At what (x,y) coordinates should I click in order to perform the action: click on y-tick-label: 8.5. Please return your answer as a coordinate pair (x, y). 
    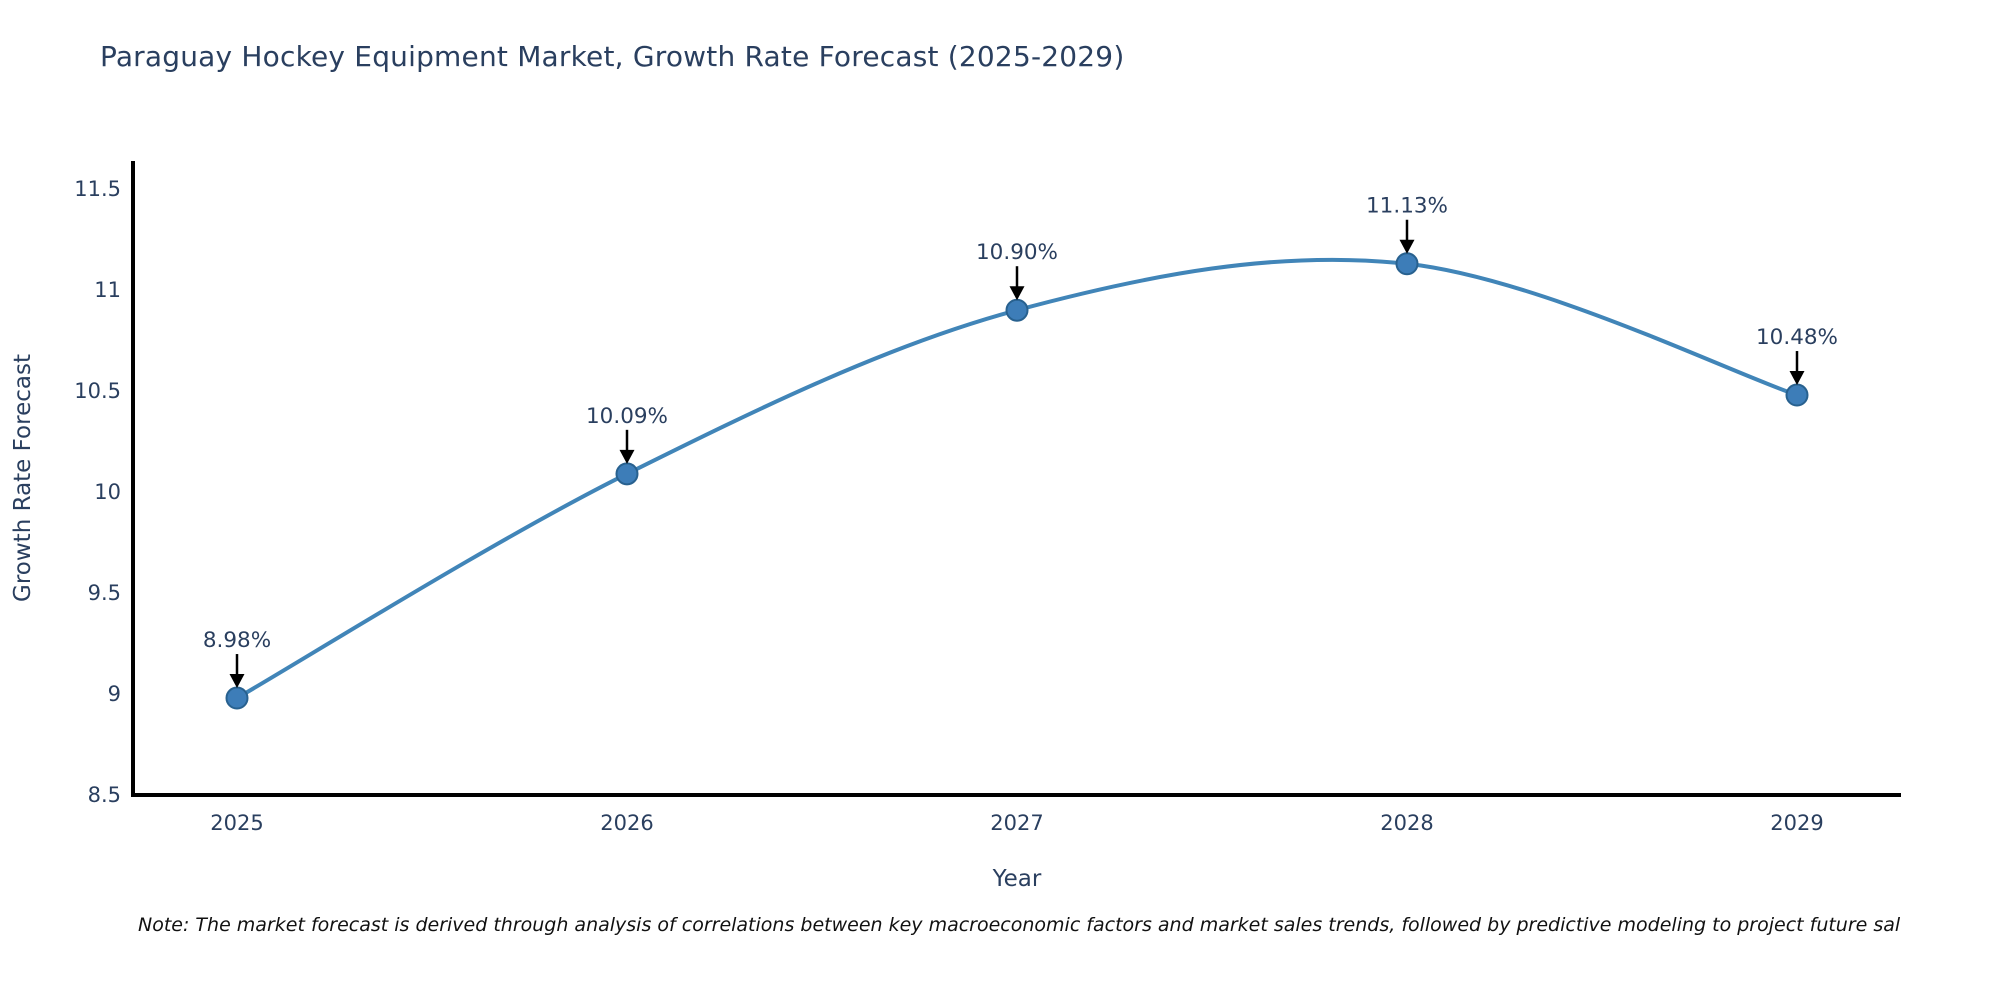
    Looking at the image, I should click on (104, 795).